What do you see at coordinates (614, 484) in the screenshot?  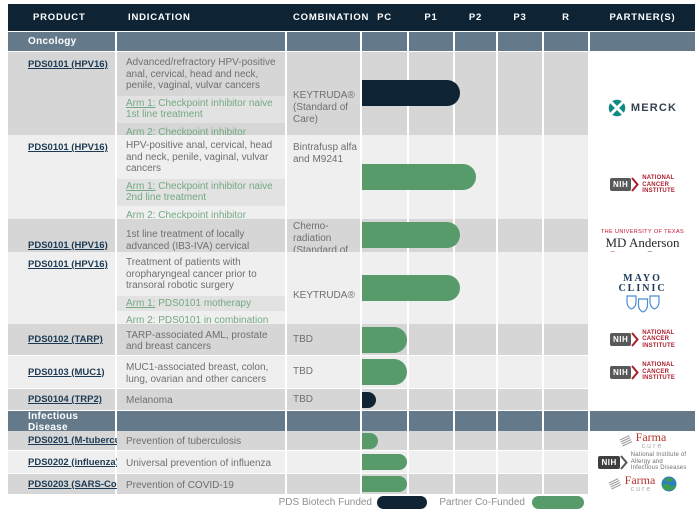 I see `farmacure-icon` at bounding box center [614, 484].